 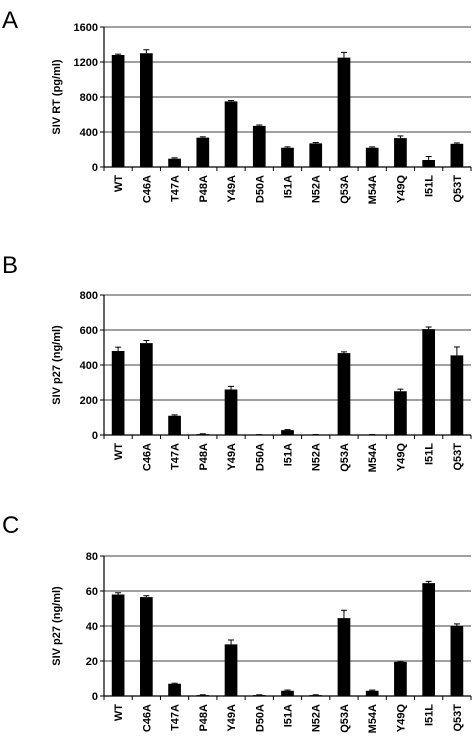 What do you see at coordinates (89, 401) in the screenshot?
I see `y-tick-label: 200` at bounding box center [89, 401].